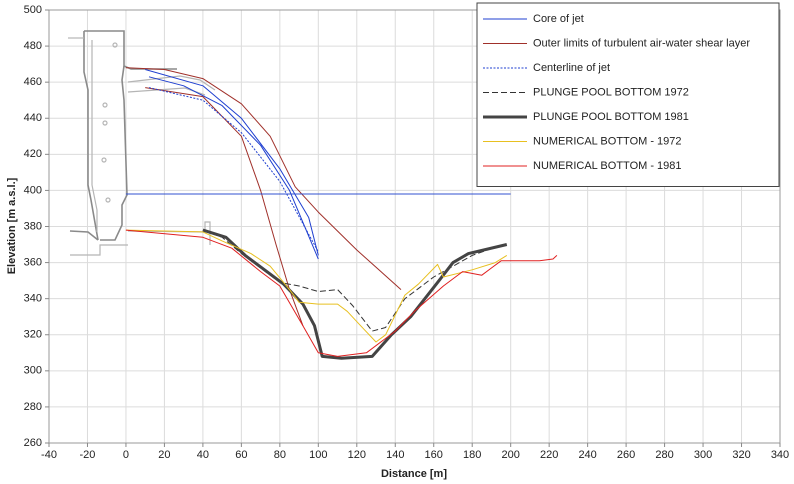  Describe the element at coordinates (33, 46) in the screenshot. I see `y-tick-label: 480` at that location.